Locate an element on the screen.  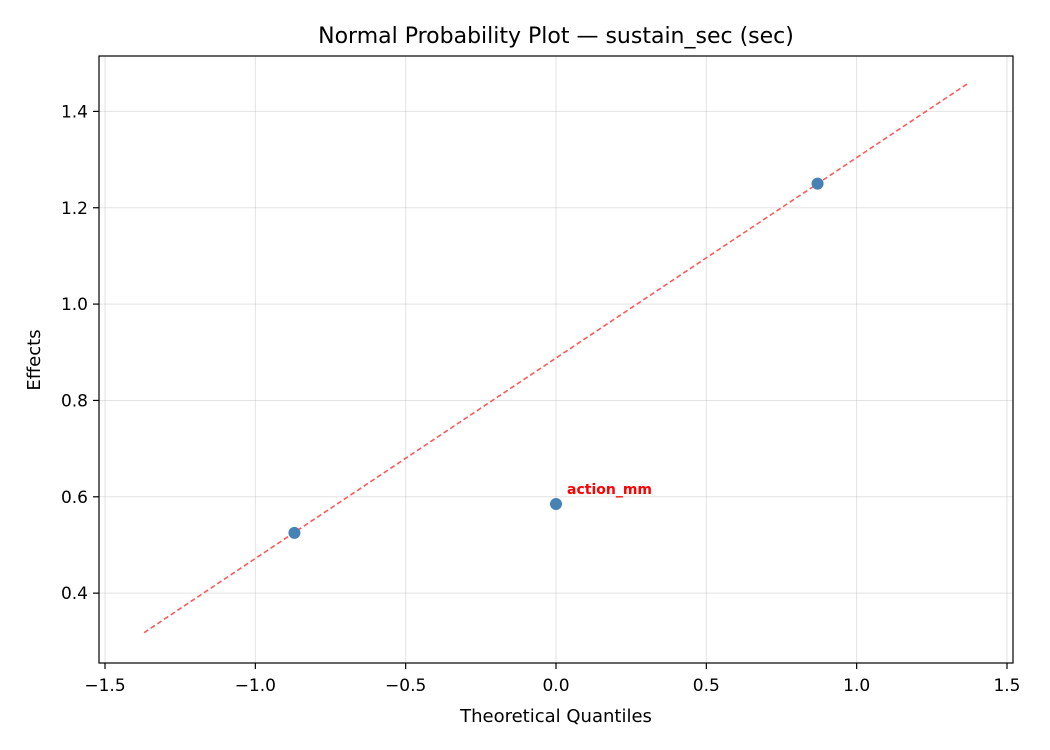
y-axis: 0.4 0.6 0.8 1.0 1.2 1.4 is located at coordinates (80, 353).